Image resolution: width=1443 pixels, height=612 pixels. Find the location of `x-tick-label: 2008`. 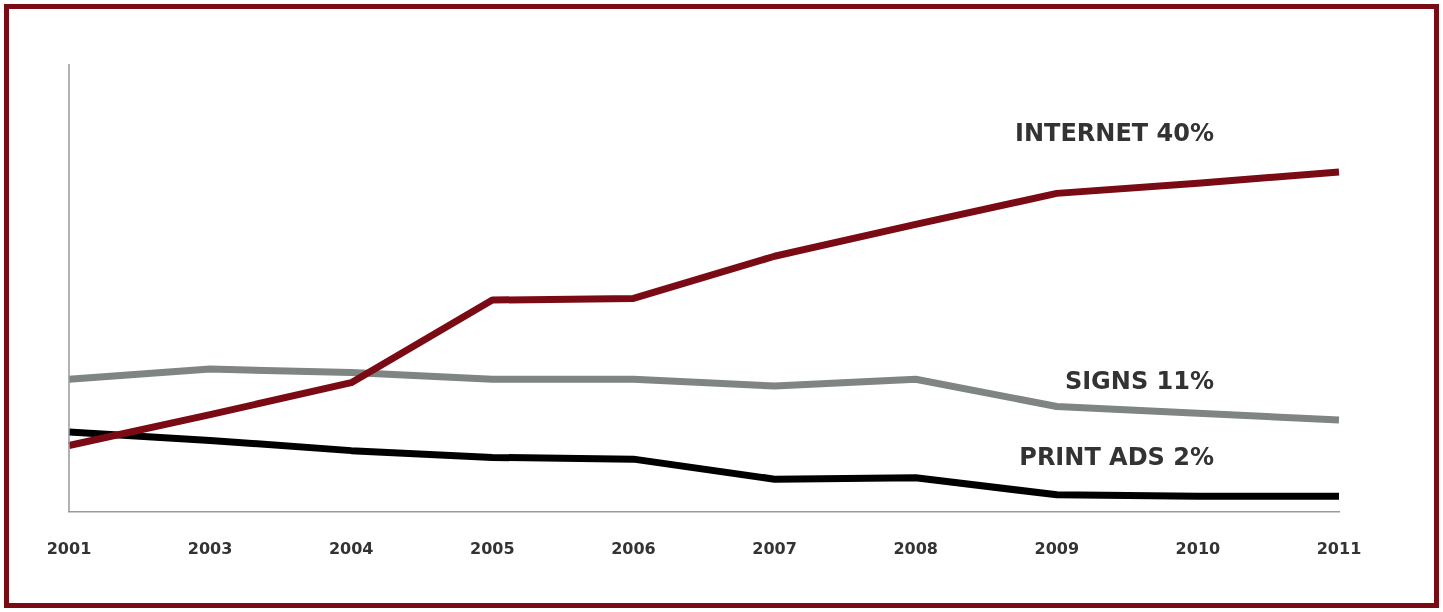

x-tick-label: 2008 is located at coordinates (915, 548).